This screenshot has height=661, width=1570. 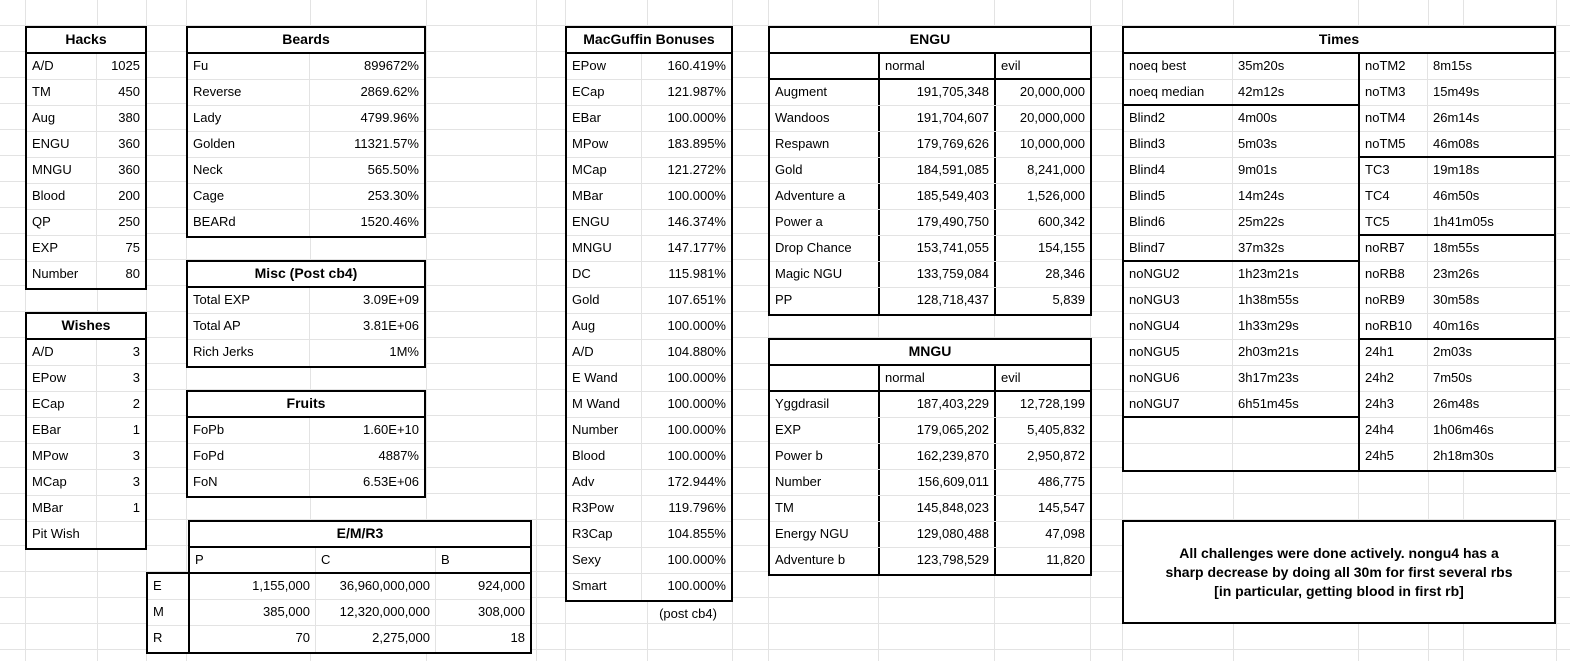 I want to click on value-cell: 2m03s, so click(x=1453, y=351).